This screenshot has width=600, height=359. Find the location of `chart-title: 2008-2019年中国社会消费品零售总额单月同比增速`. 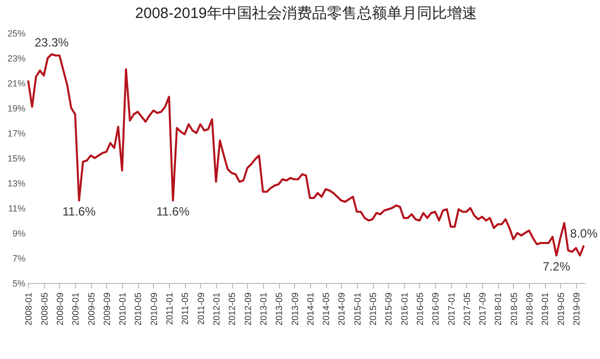

chart-title: 2008-2019年中国社会消费品零售总额单月同比增速 is located at coordinates (306, 13).